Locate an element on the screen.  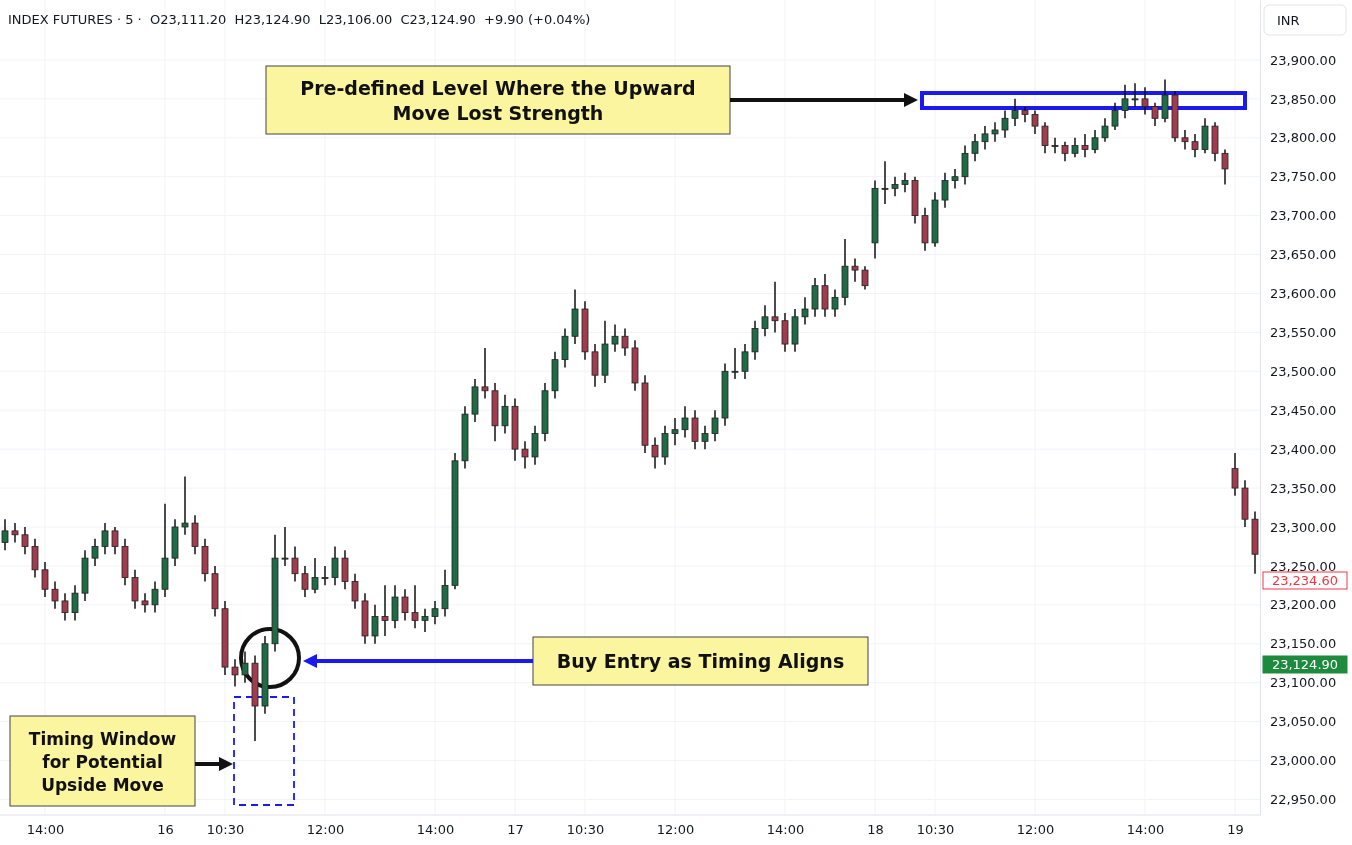
y-tick-label: 23,050.00 is located at coordinates (1303, 722).